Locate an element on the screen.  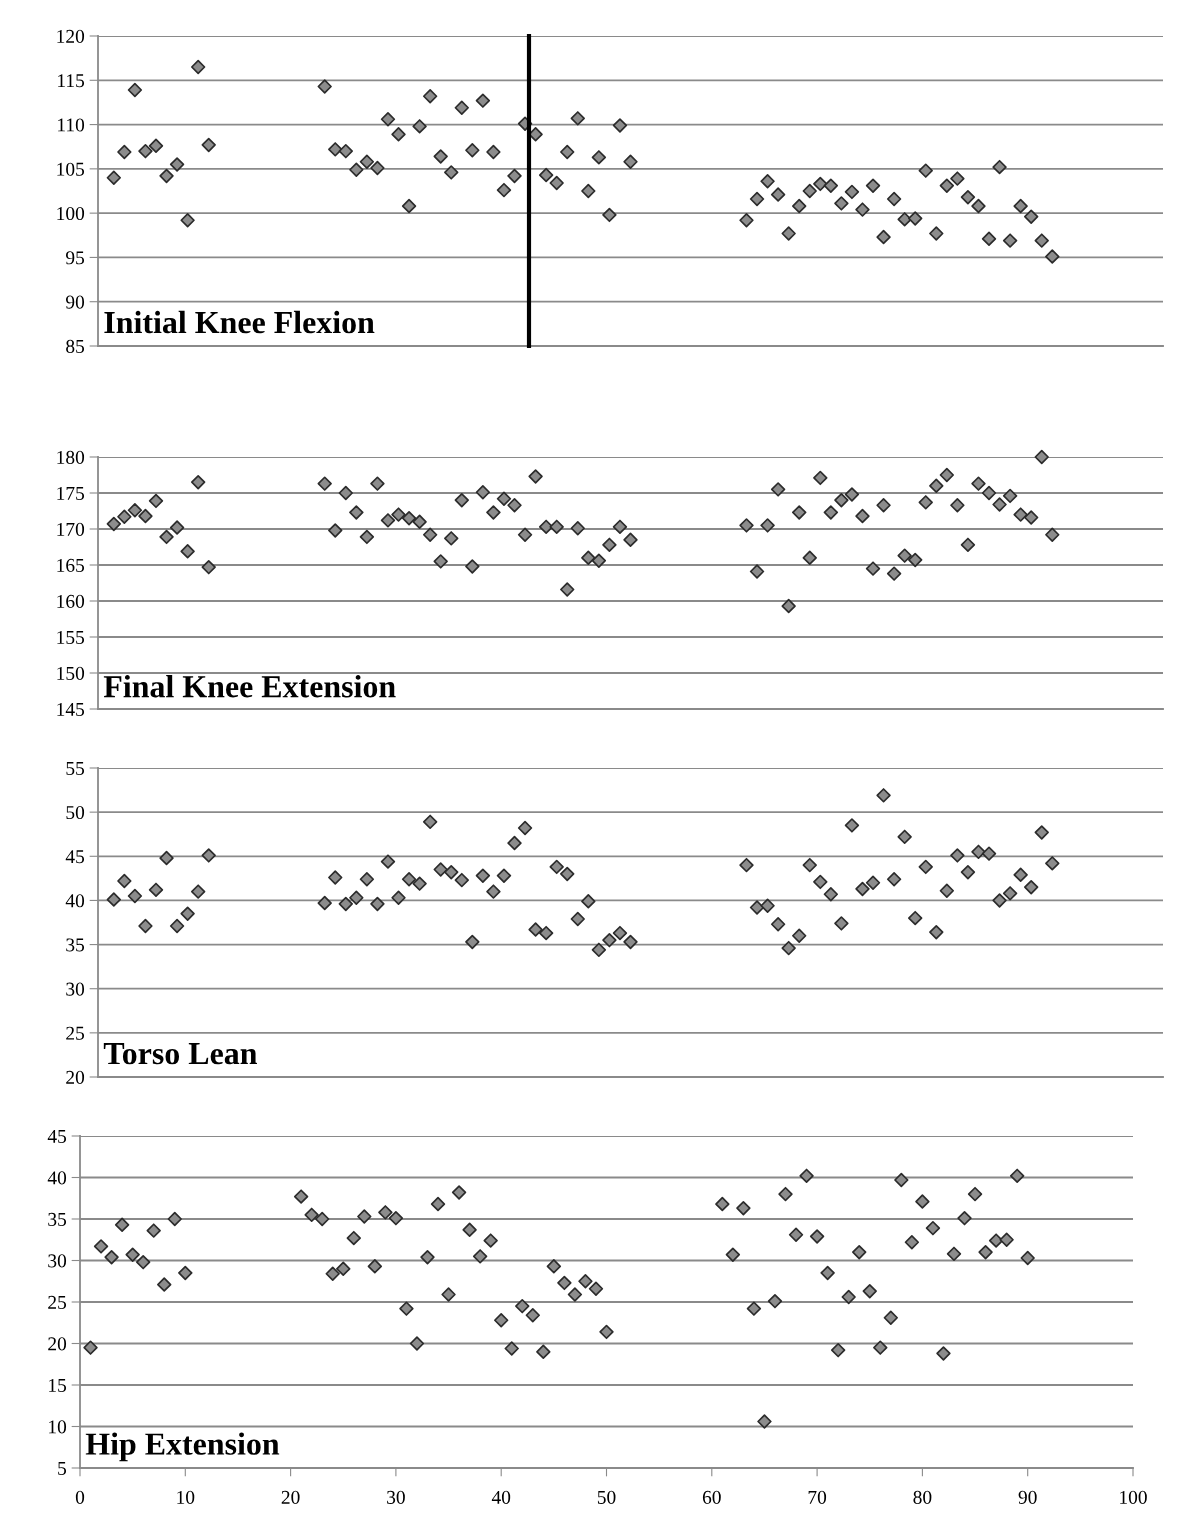
y-tick-label: 170 is located at coordinates (71, 529).